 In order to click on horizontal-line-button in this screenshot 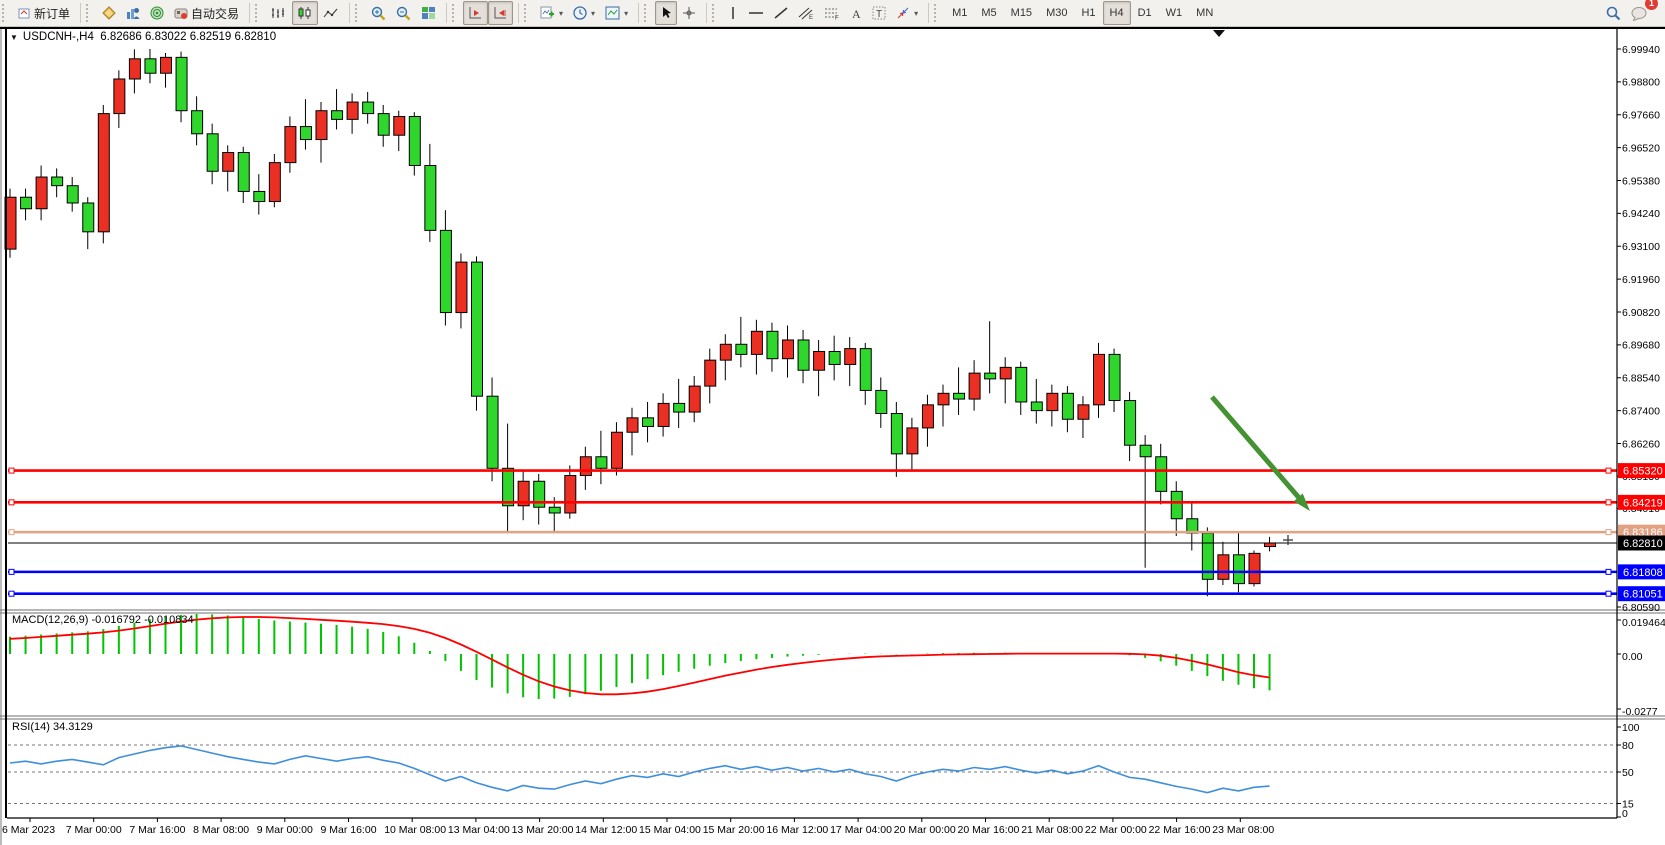, I will do `click(756, 13)`.